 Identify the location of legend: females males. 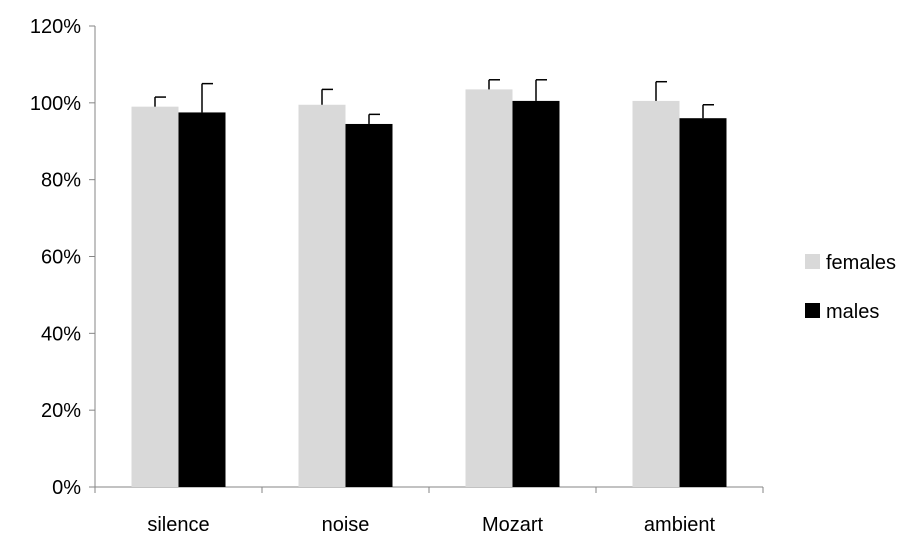
(850, 287).